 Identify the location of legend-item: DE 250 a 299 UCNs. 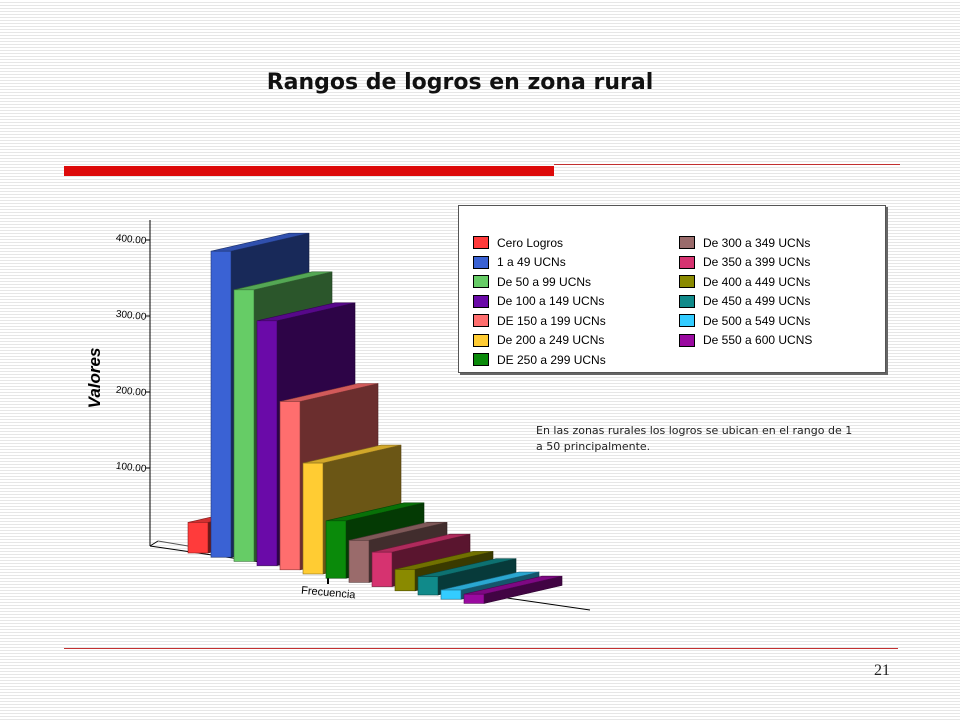
(539, 360).